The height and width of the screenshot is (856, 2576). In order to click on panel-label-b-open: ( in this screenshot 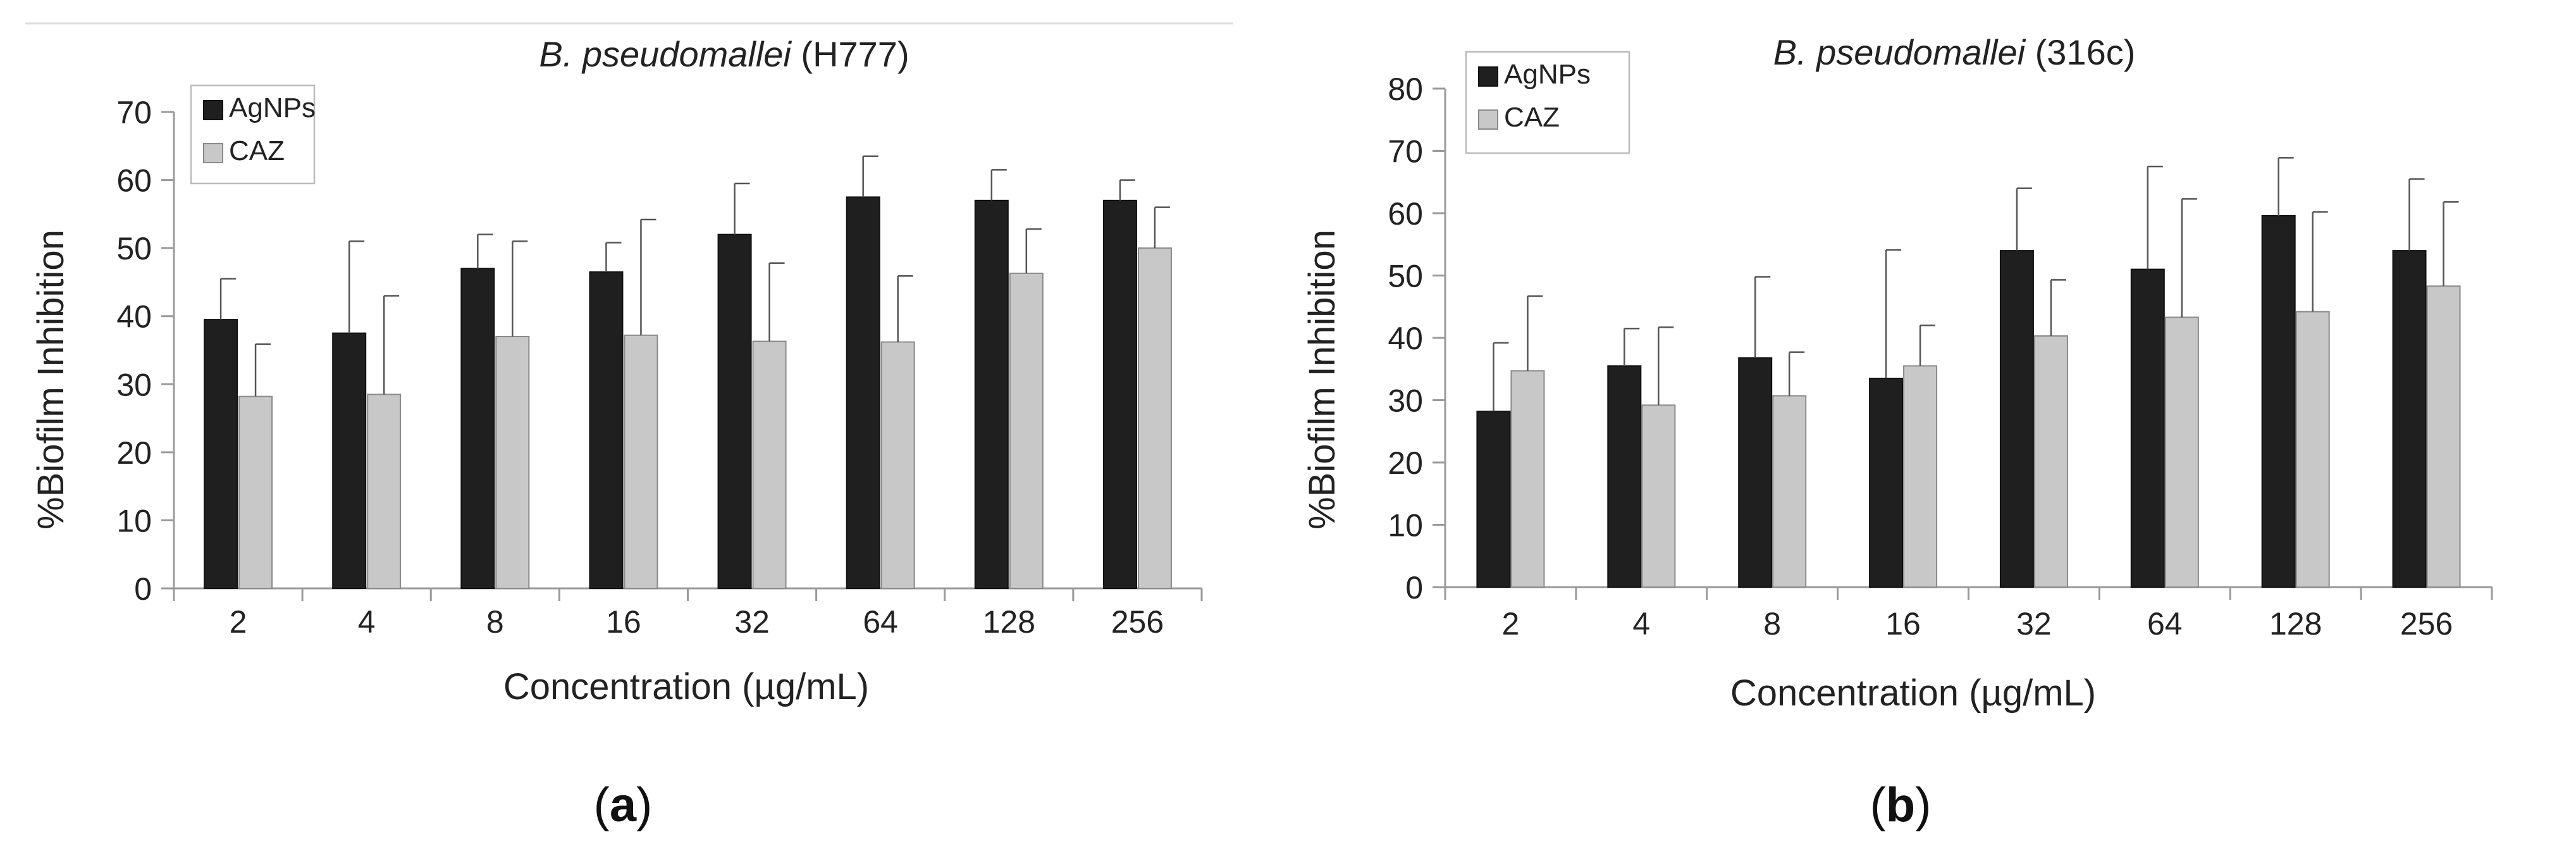, I will do `click(1878, 805)`.